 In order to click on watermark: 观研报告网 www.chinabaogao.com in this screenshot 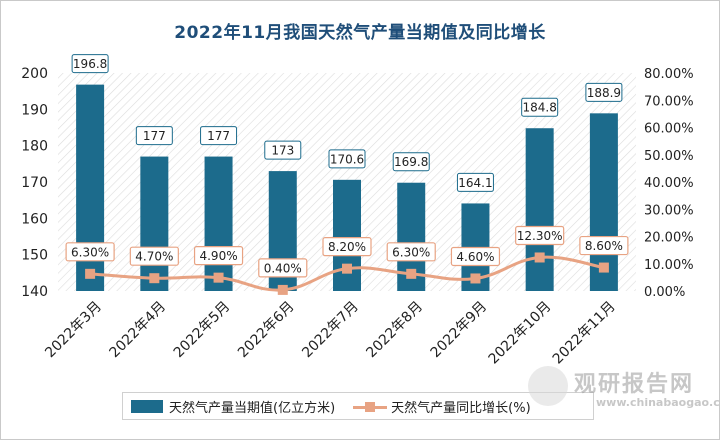, I will do `click(623, 389)`.